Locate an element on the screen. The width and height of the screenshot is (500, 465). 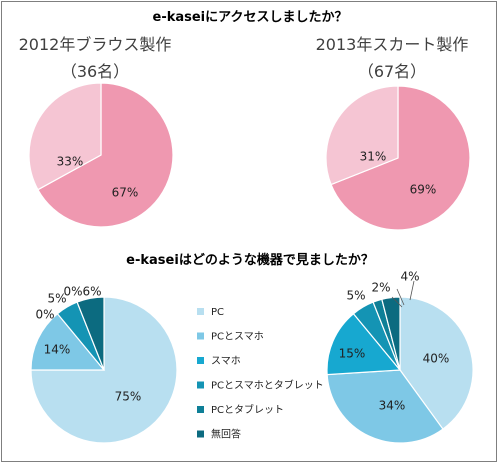
pie-2-label-1: 14% is located at coordinates (57, 350).